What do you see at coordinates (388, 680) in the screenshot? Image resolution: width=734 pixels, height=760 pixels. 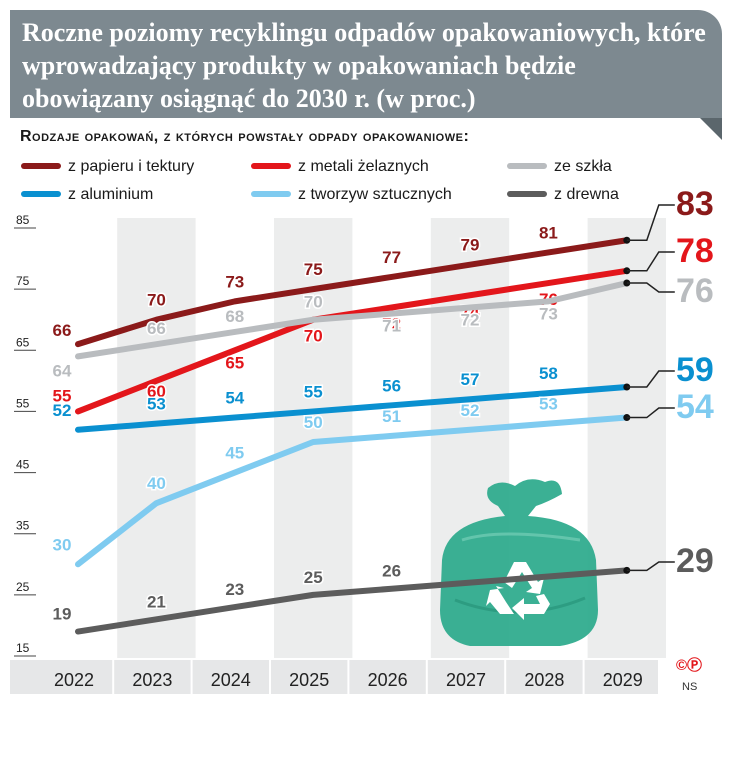 I see `x-tick-label: 2026` at bounding box center [388, 680].